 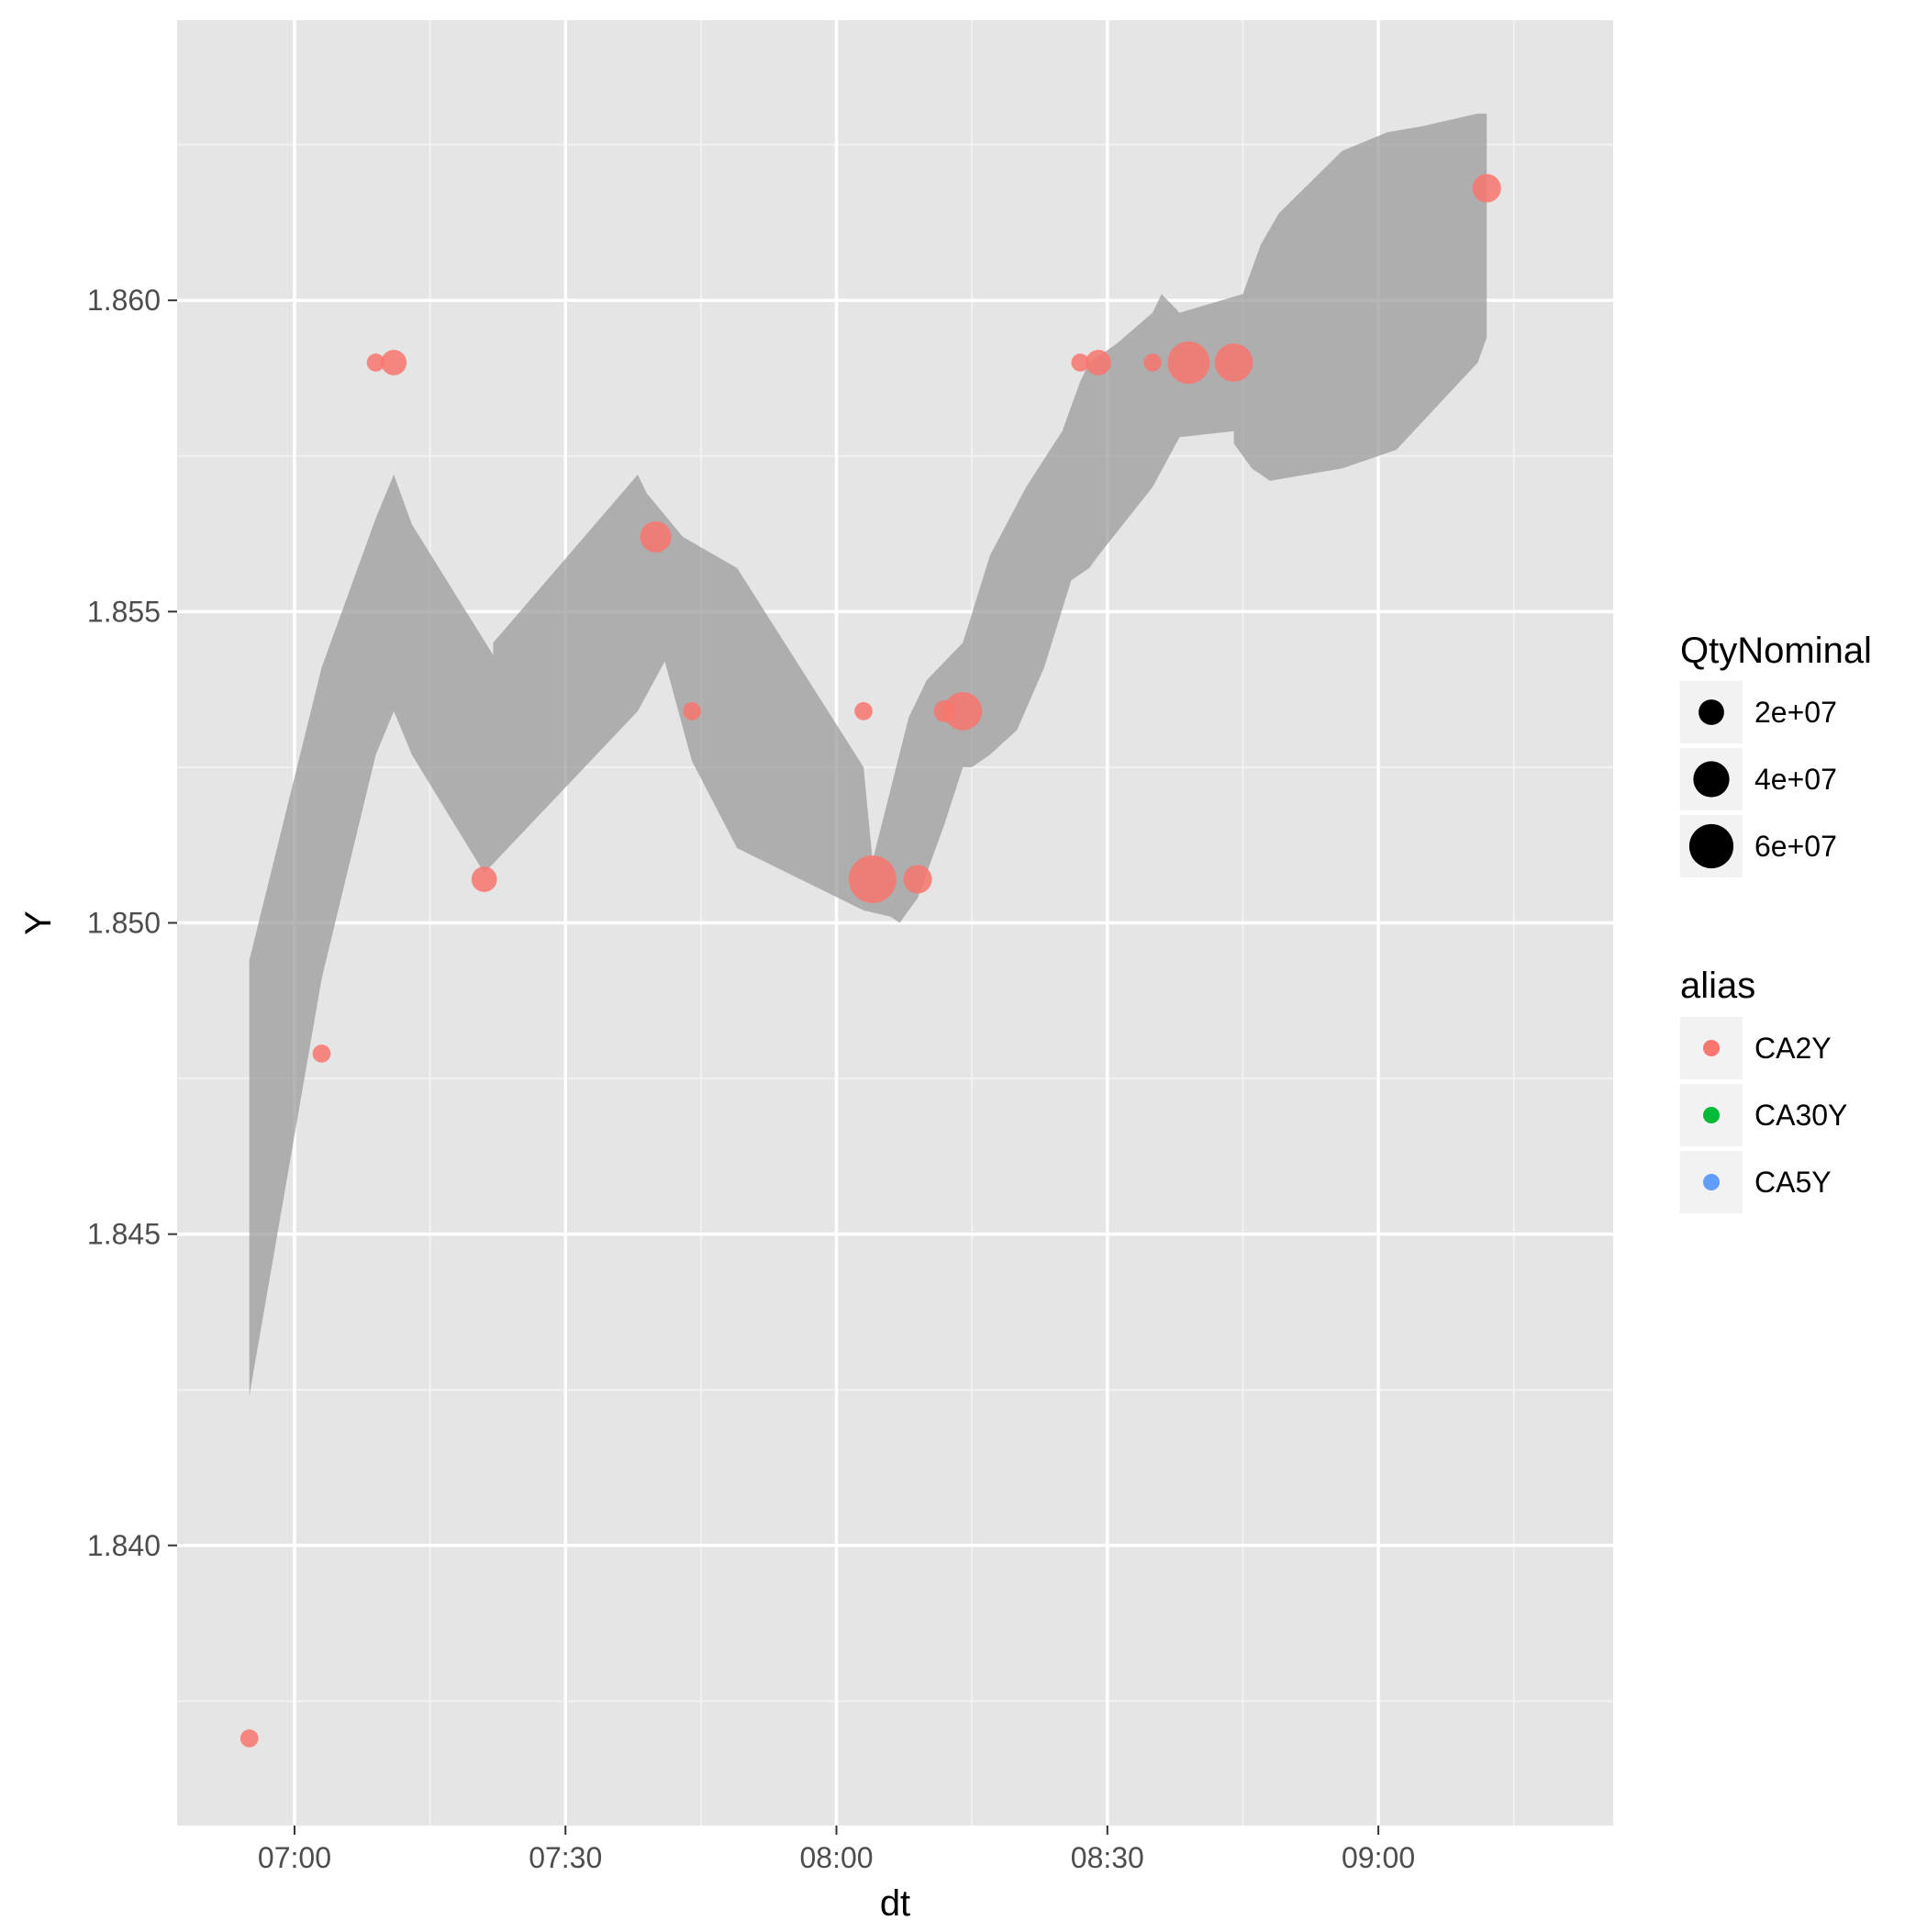 What do you see at coordinates (1107, 1857) in the screenshot?
I see `x-tick-label: 08:30` at bounding box center [1107, 1857].